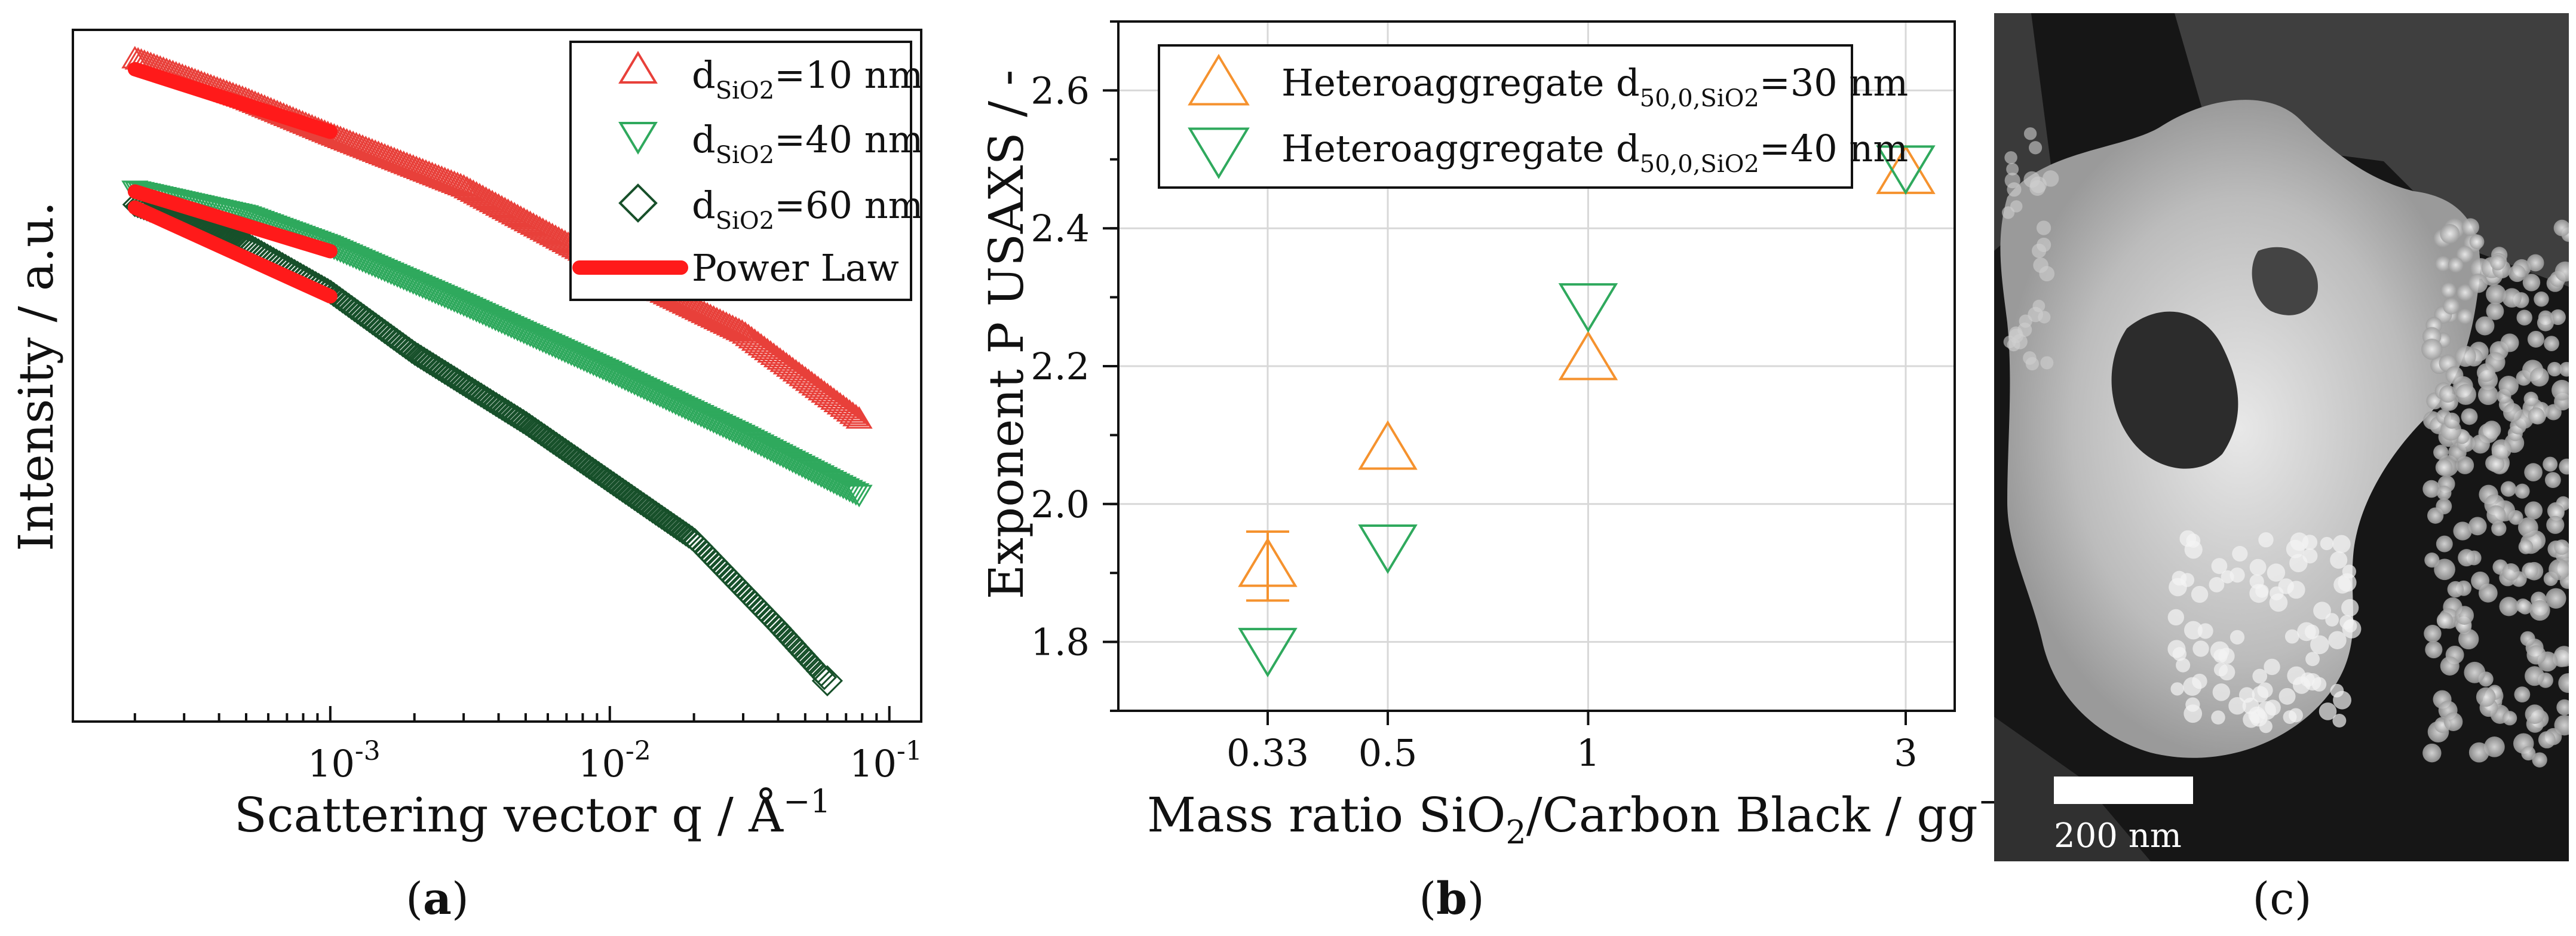 This screenshot has height=936, width=2576. What do you see at coordinates (1388, 753) in the screenshot?
I see `b-xtick-label-1: 0.5` at bounding box center [1388, 753].